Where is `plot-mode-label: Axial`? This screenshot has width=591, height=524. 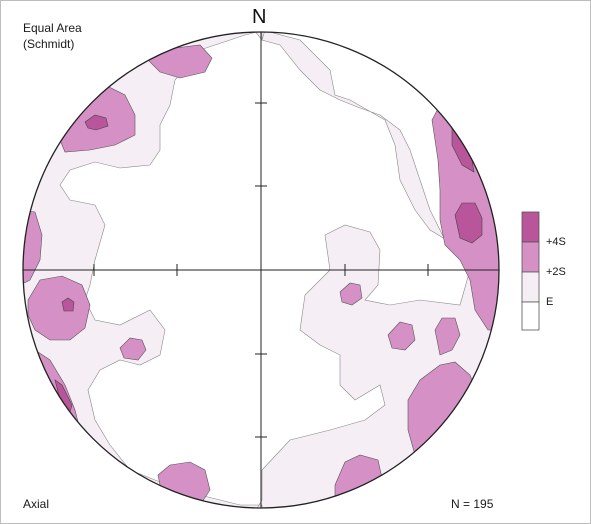 plot-mode-label: Axial is located at coordinates (36, 504).